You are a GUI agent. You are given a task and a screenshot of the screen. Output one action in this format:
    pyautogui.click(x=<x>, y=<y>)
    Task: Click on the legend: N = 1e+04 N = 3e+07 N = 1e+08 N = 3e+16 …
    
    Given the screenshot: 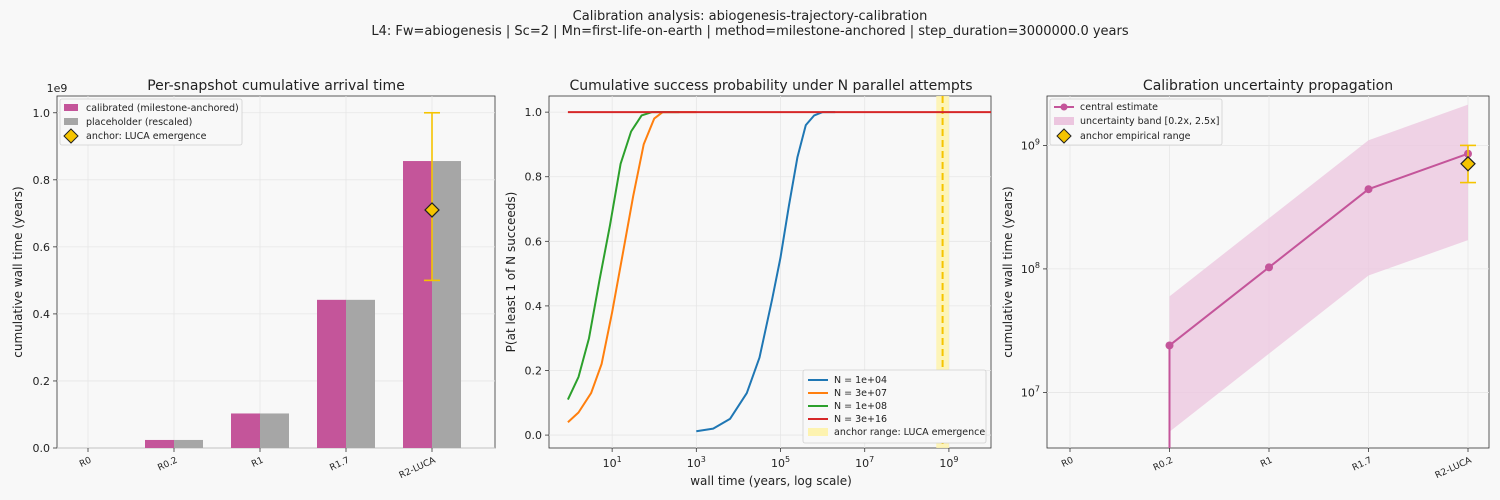 What is the action you would take?
    pyautogui.click(x=894, y=406)
    